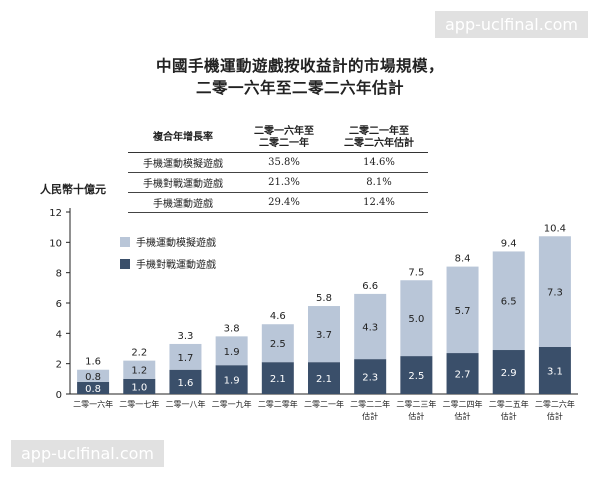 Image resolution: width=600 pixels, height=480 pixels. I want to click on y-tick-label: 6, so click(59, 304).